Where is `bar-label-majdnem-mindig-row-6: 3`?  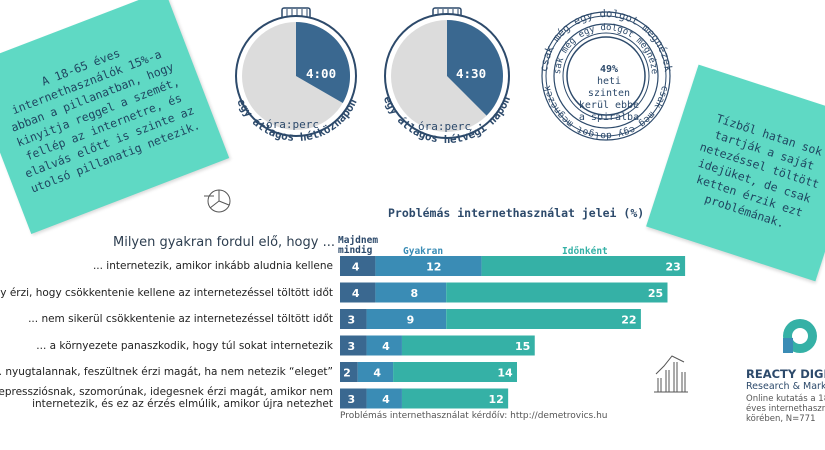
bar-label-majdnem-mindig-row-6: 3 is located at coordinates (351, 399).